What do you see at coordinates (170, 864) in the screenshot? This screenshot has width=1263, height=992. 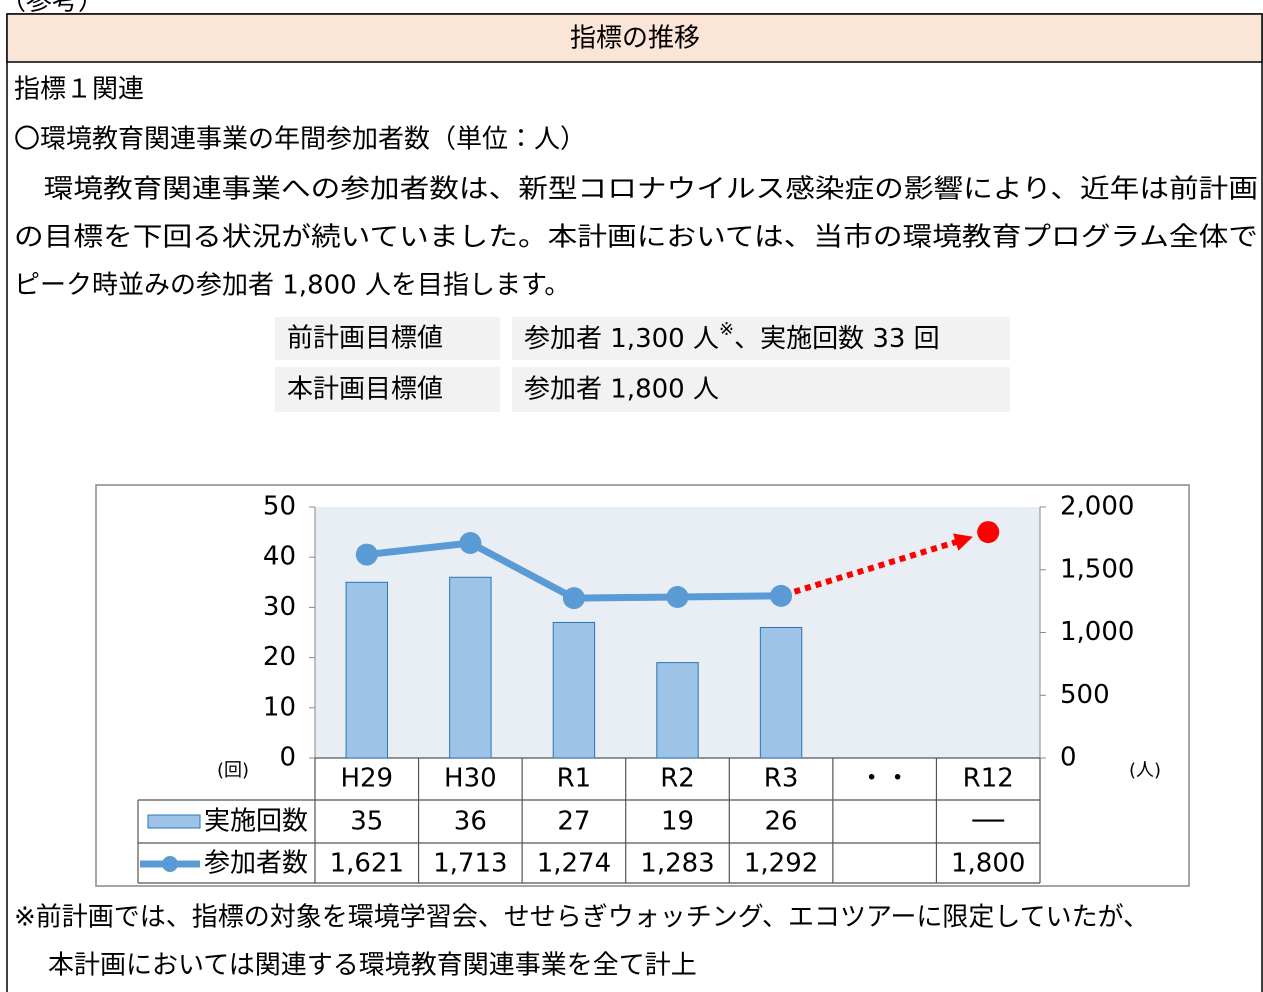 I see `legend-marker` at bounding box center [170, 864].